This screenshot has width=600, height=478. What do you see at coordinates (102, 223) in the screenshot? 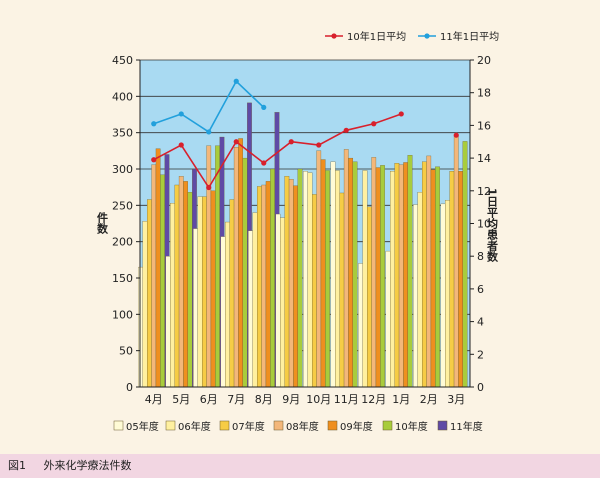
I see `y-left-axis-label: 件数` at bounding box center [102, 223].